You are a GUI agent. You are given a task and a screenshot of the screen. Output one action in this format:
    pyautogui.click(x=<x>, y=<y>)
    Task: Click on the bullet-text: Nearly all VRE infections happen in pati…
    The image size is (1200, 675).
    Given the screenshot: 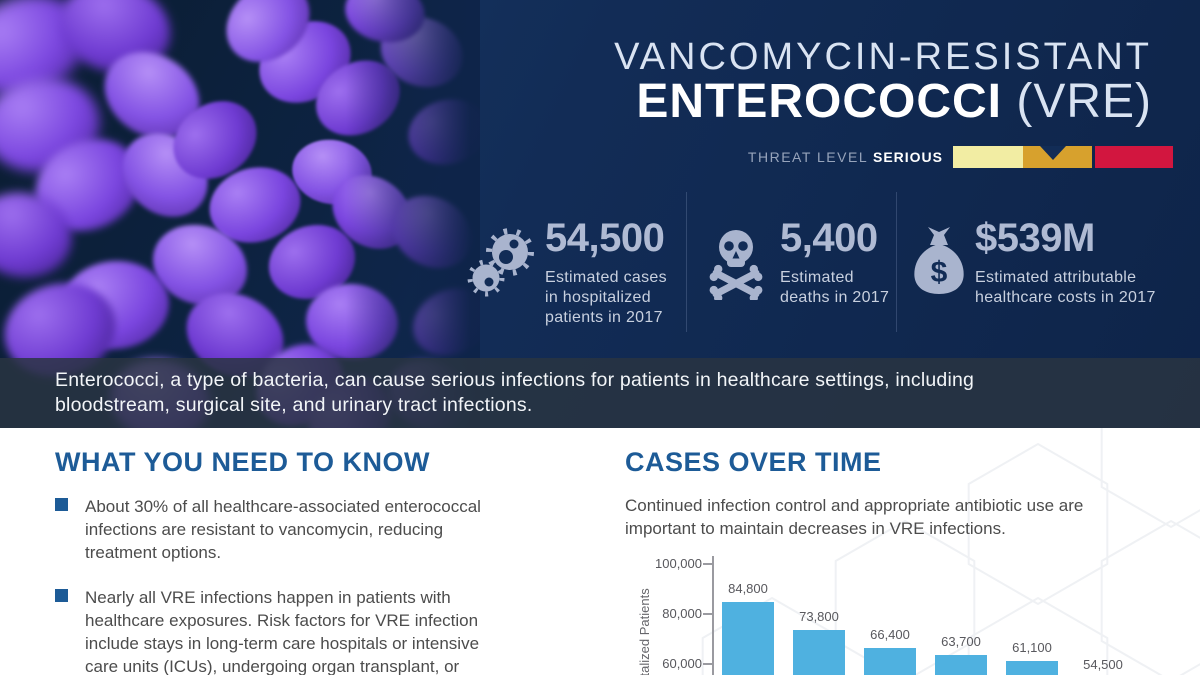 What is the action you would take?
    pyautogui.click(x=282, y=631)
    